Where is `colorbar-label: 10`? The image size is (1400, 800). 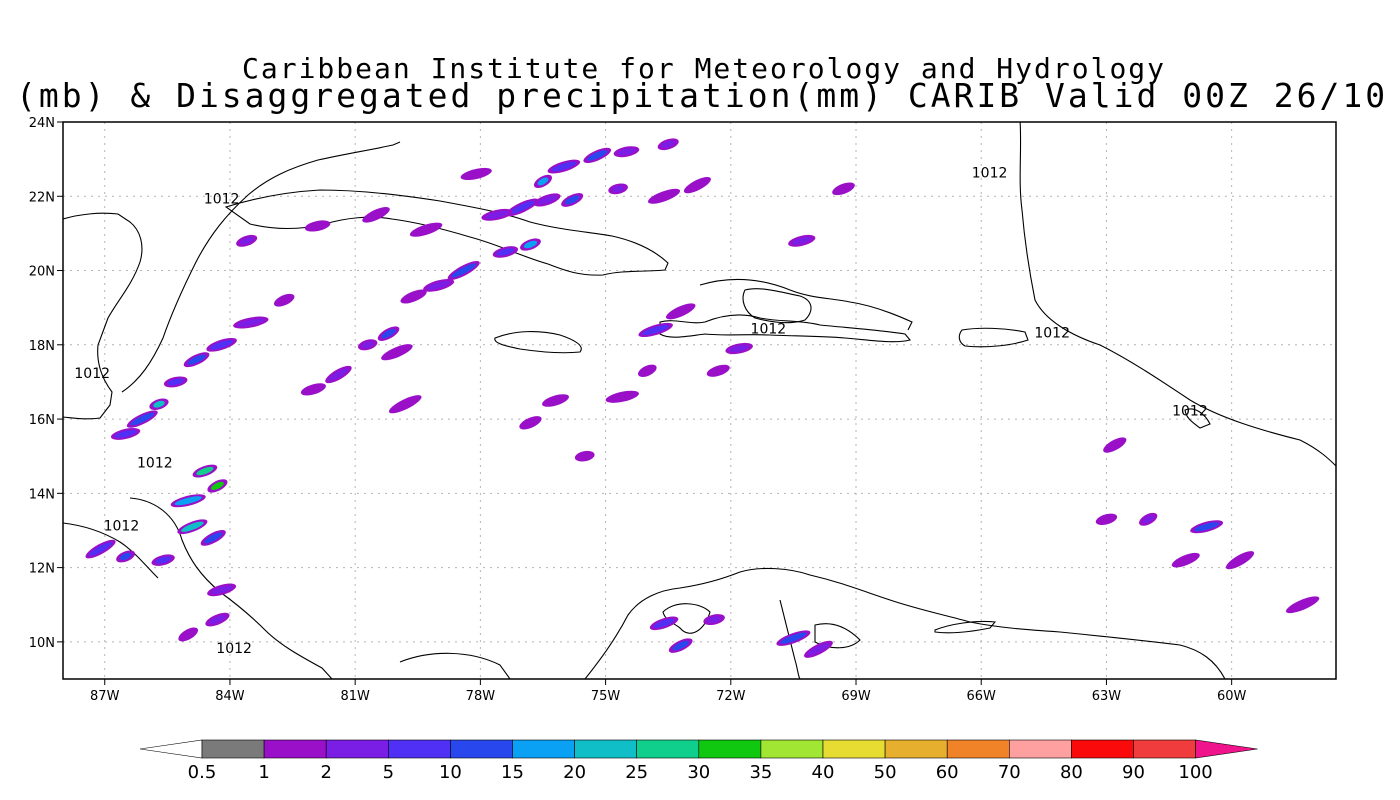 colorbar-label: 10 is located at coordinates (450, 772).